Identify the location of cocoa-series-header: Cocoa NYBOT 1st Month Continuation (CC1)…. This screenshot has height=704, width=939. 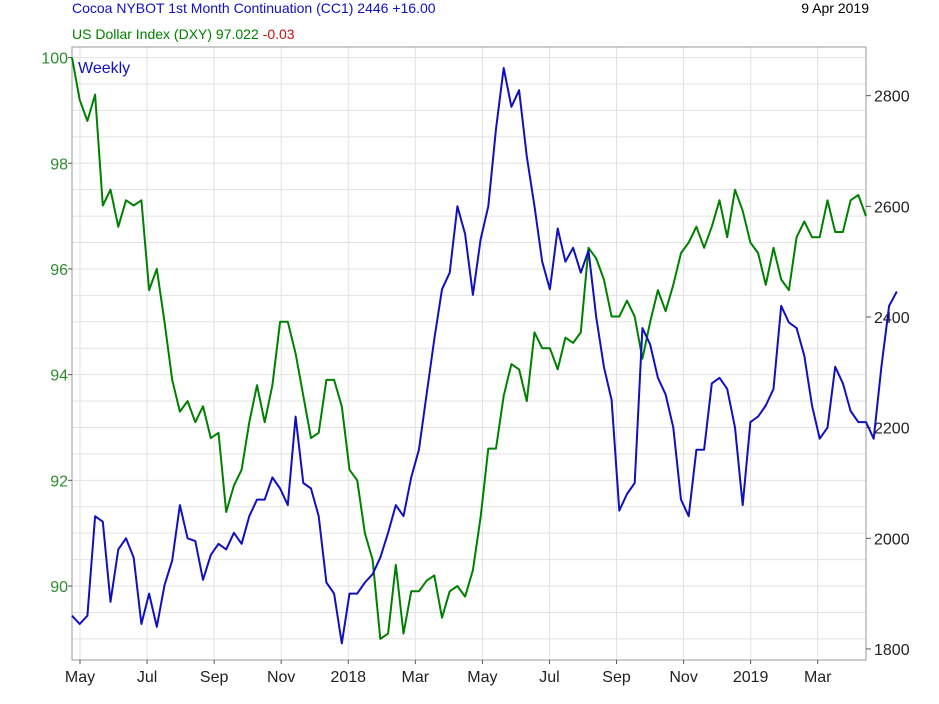
(254, 8).